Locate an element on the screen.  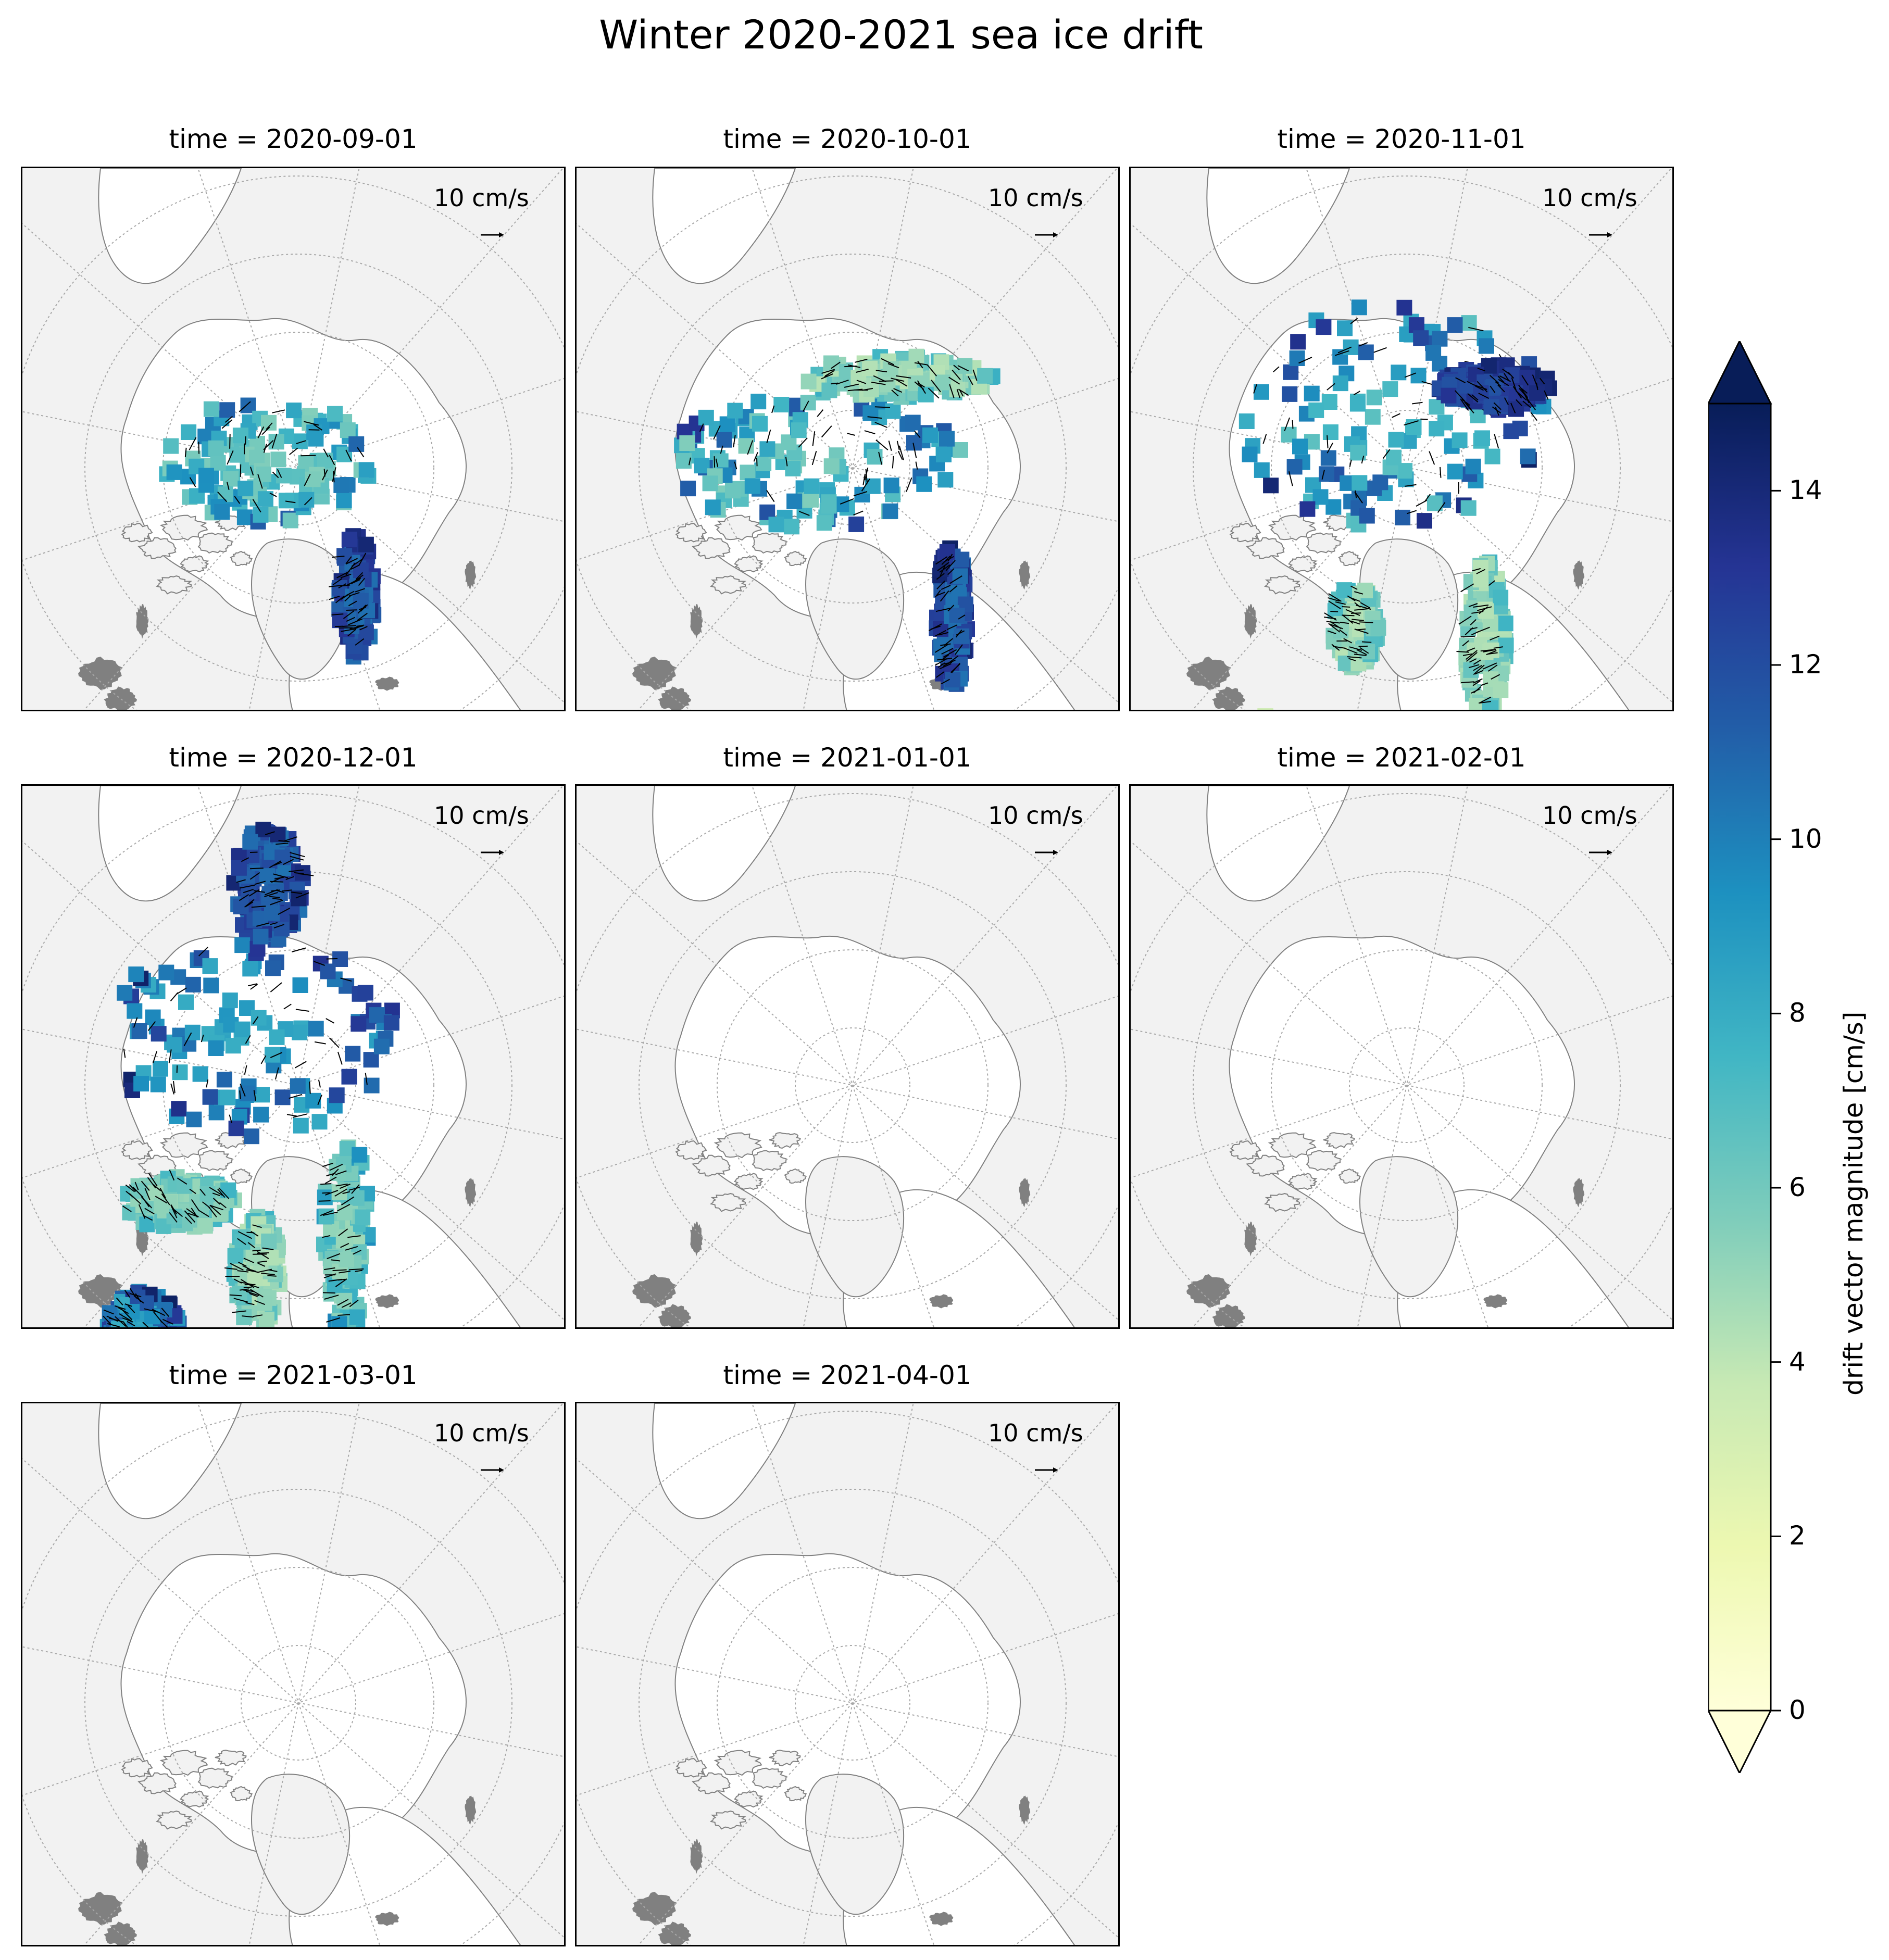
quiver-key-label: 10 cm/s is located at coordinates (482, 198).